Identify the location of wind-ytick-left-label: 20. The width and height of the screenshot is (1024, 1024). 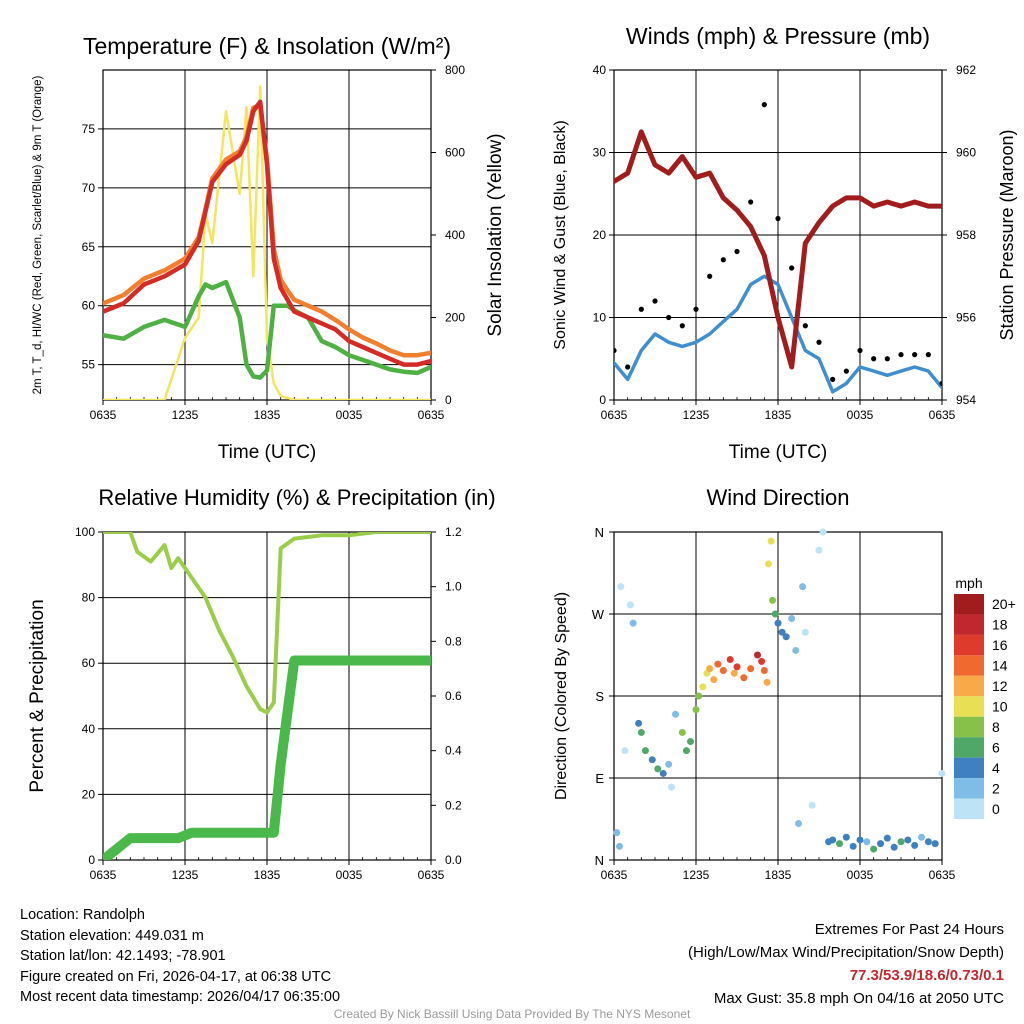
(600, 235).